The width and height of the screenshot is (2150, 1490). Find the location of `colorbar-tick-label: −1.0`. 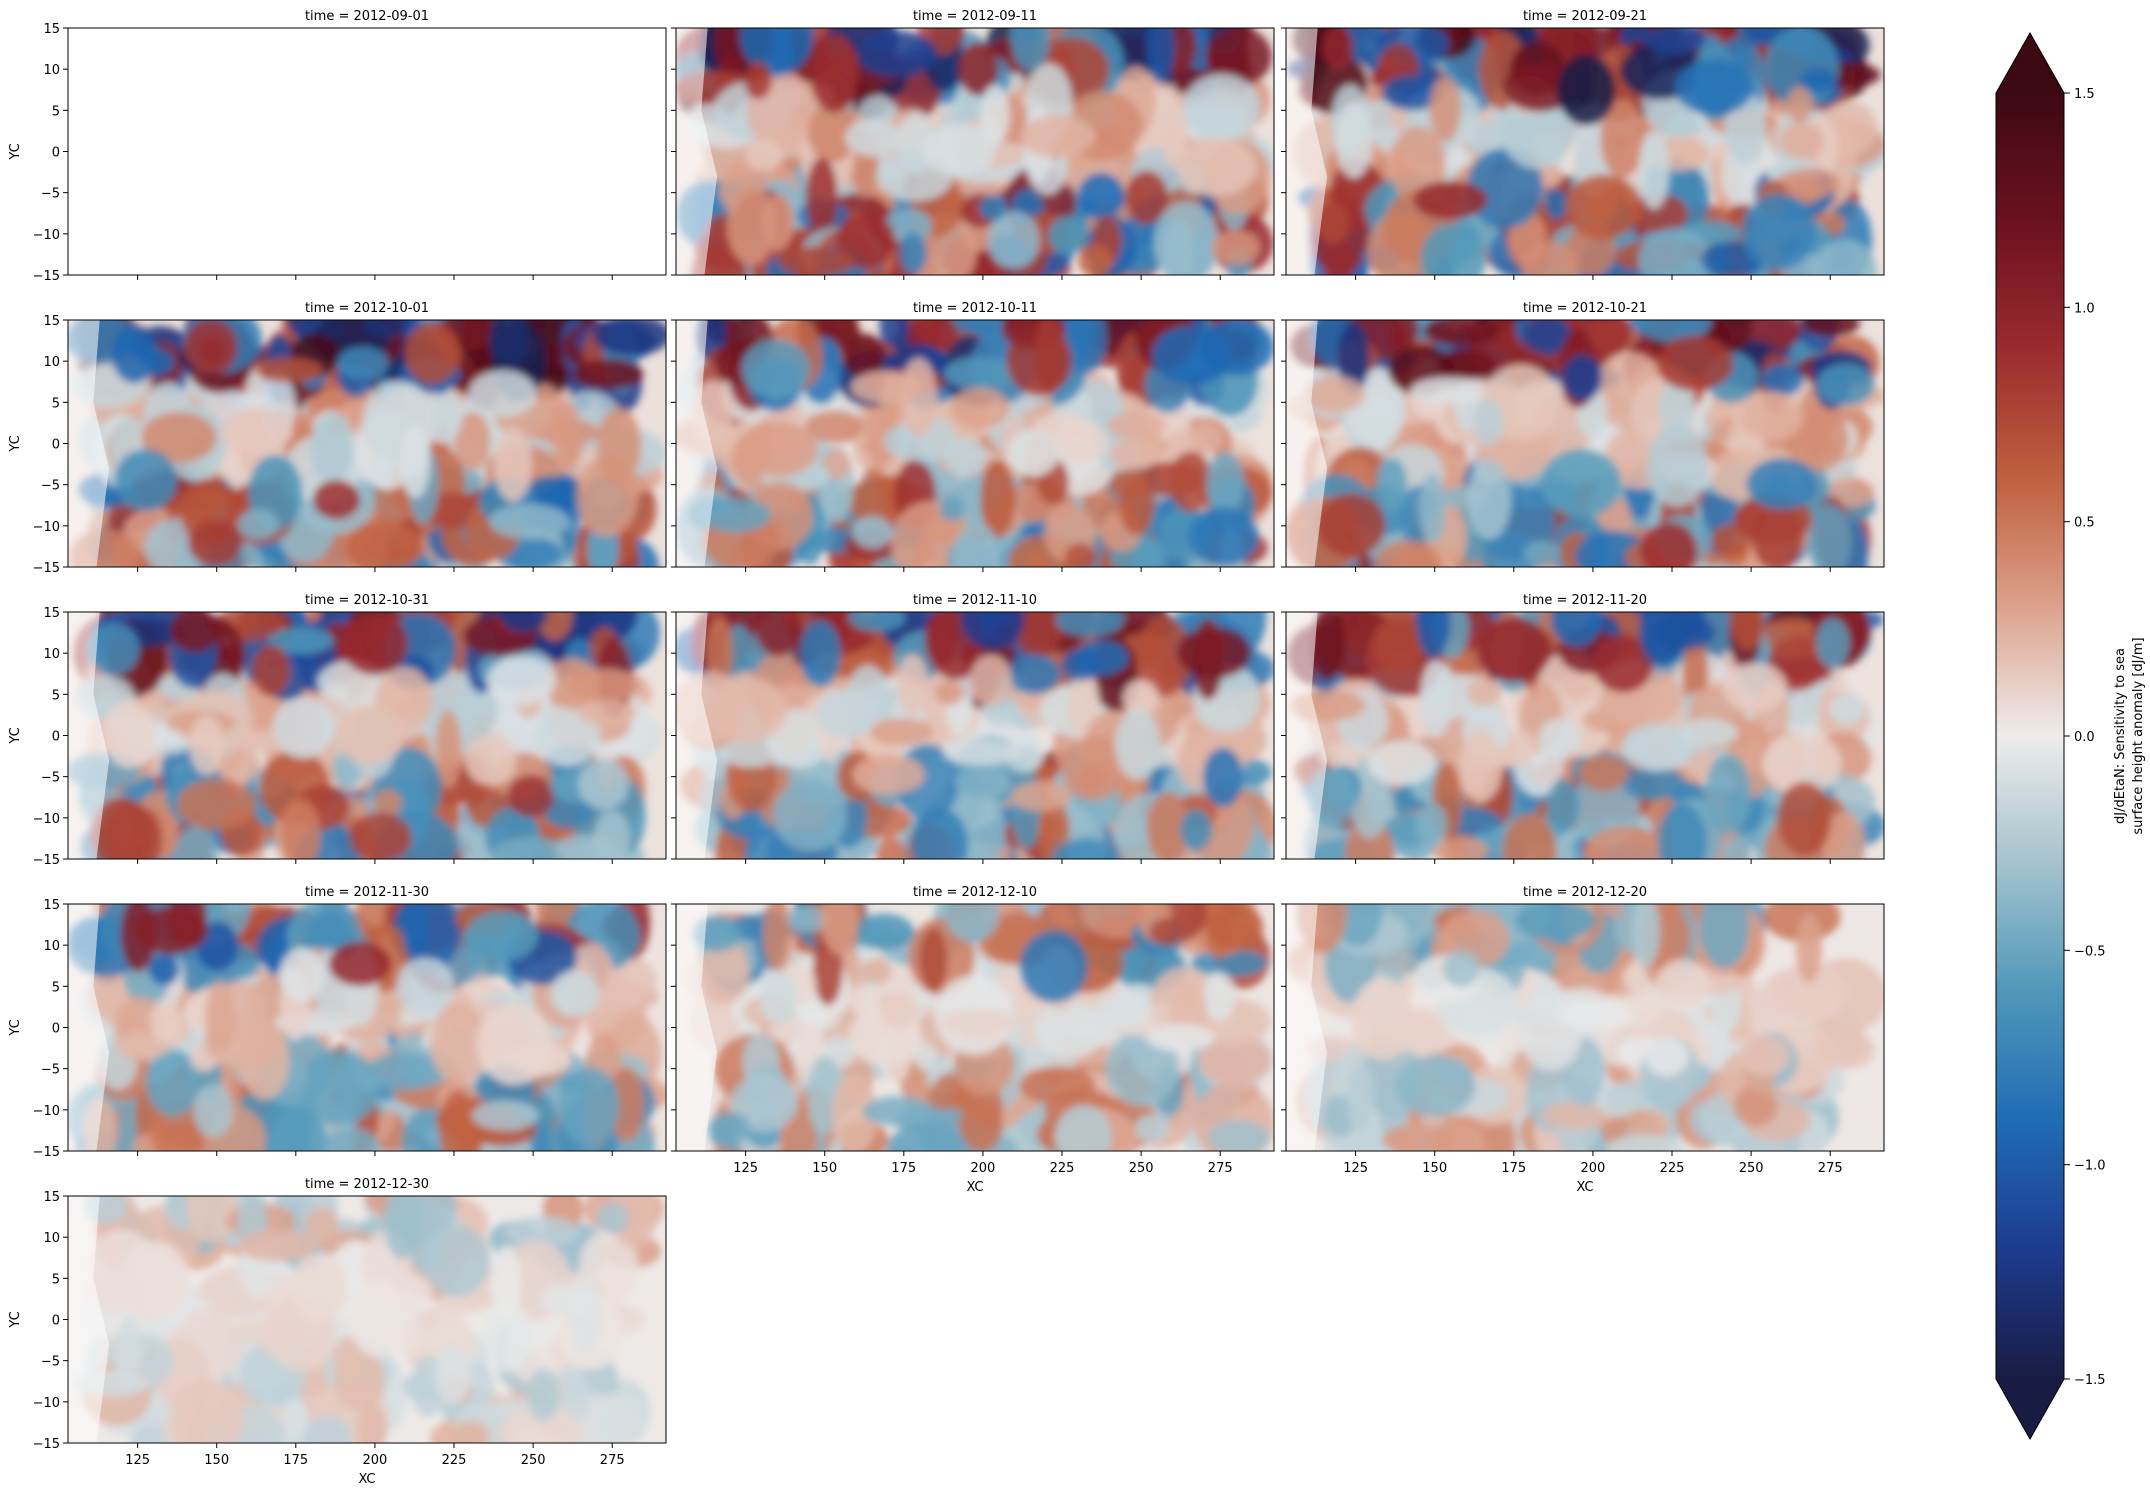

colorbar-tick-label: −1.0 is located at coordinates (2090, 1166).